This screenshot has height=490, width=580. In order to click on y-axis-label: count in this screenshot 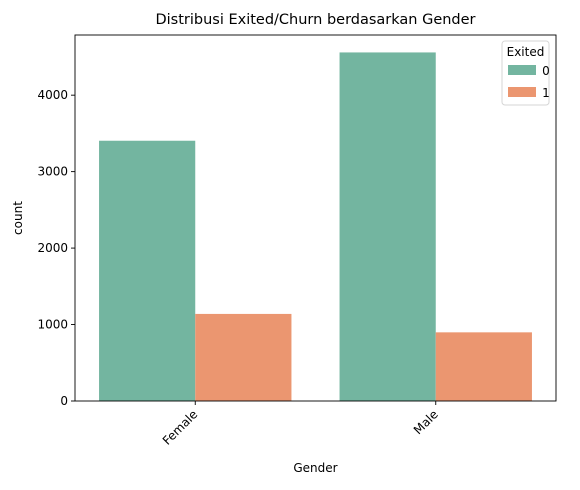, I will do `click(18, 218)`.